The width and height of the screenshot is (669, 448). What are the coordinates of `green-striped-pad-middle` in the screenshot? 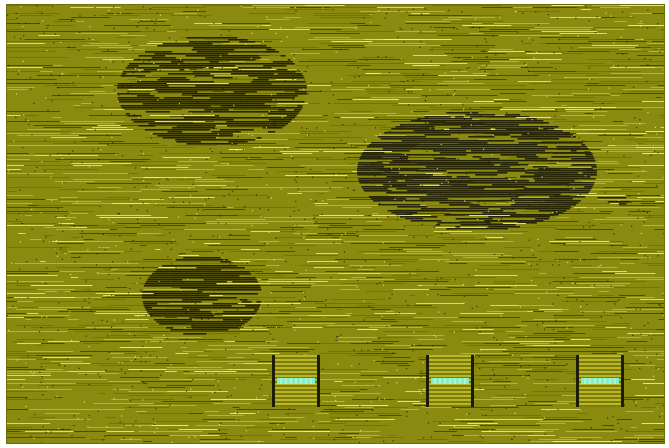 It's located at (450, 381).